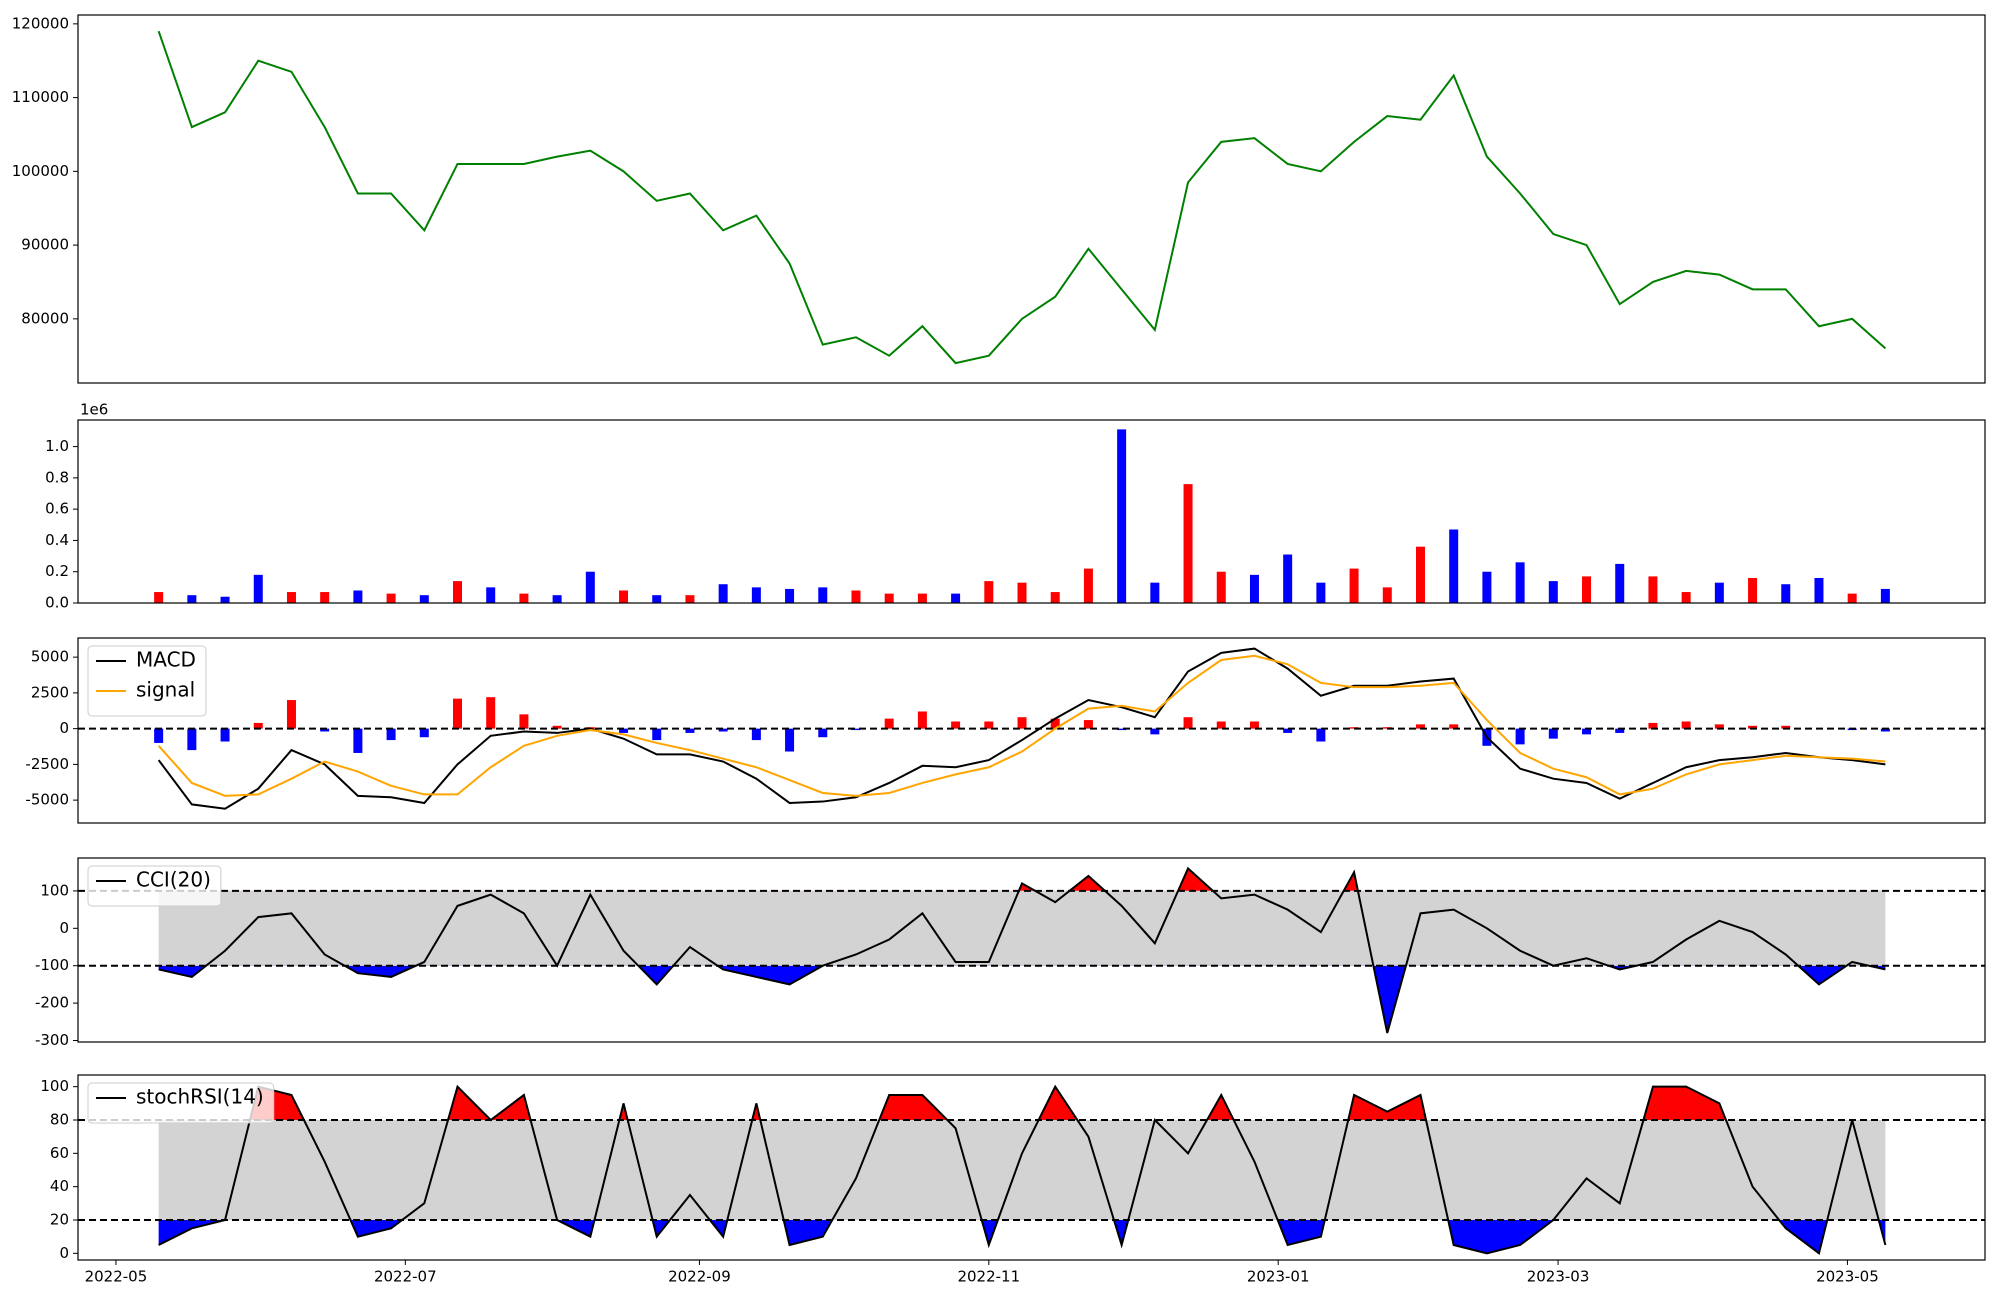 This screenshot has width=2000, height=1300. I want to click on y-tick-label: -100, so click(52, 965).